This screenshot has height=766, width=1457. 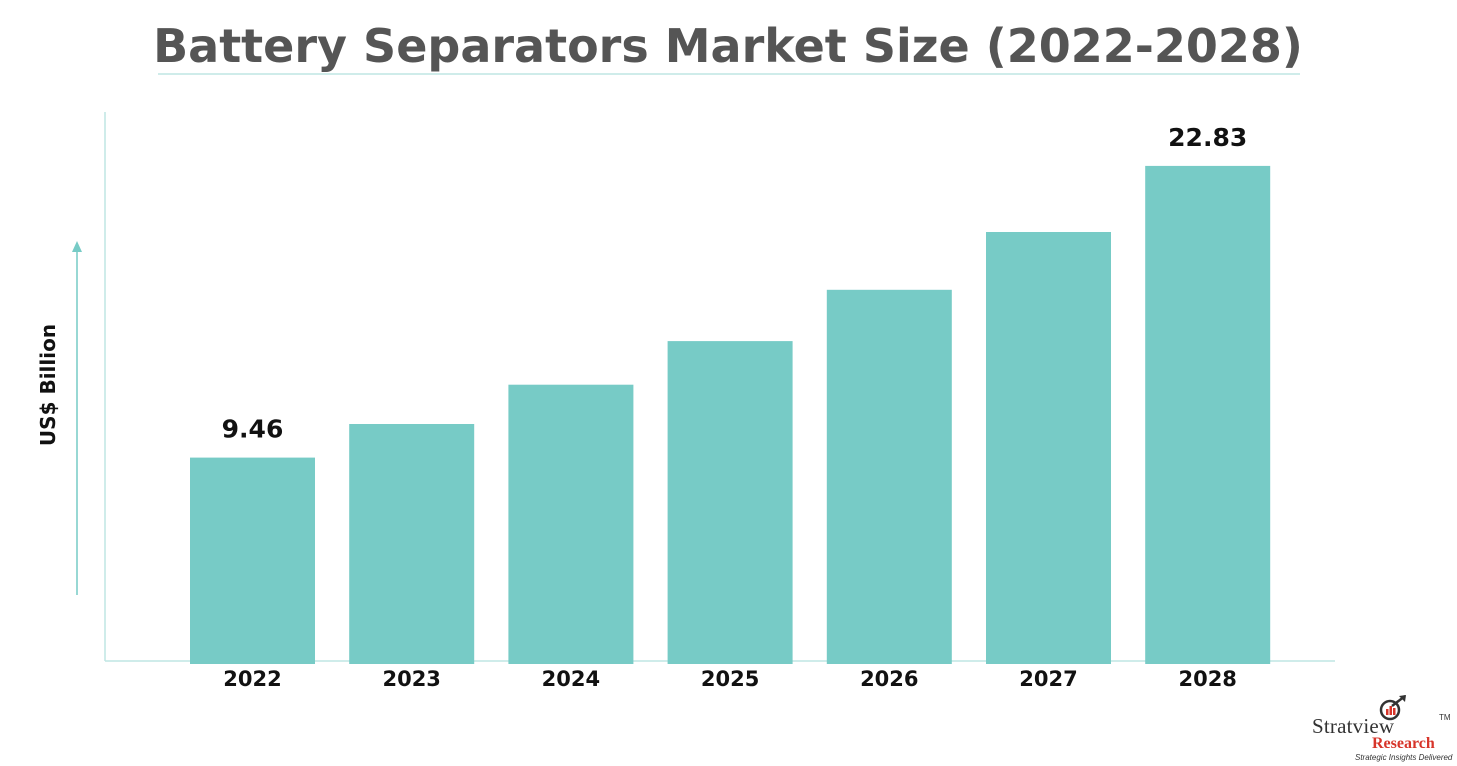 I want to click on bar-2027, so click(x=1048, y=448).